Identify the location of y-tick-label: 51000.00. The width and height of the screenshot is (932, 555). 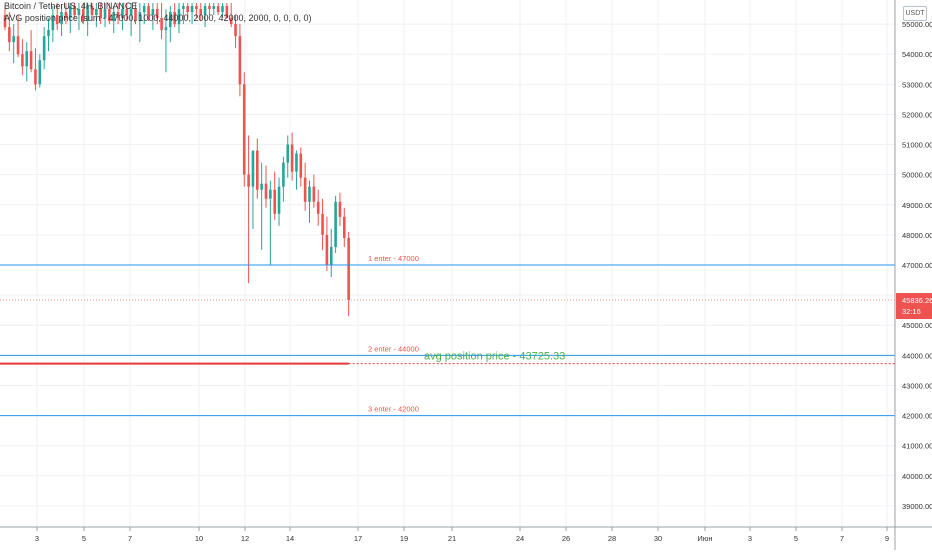
(917, 145).